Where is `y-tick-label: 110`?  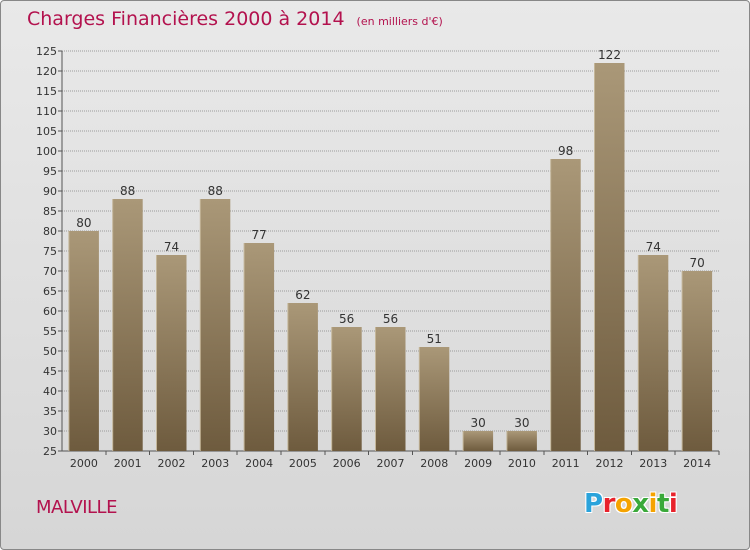 y-tick-label: 110 is located at coordinates (46, 111).